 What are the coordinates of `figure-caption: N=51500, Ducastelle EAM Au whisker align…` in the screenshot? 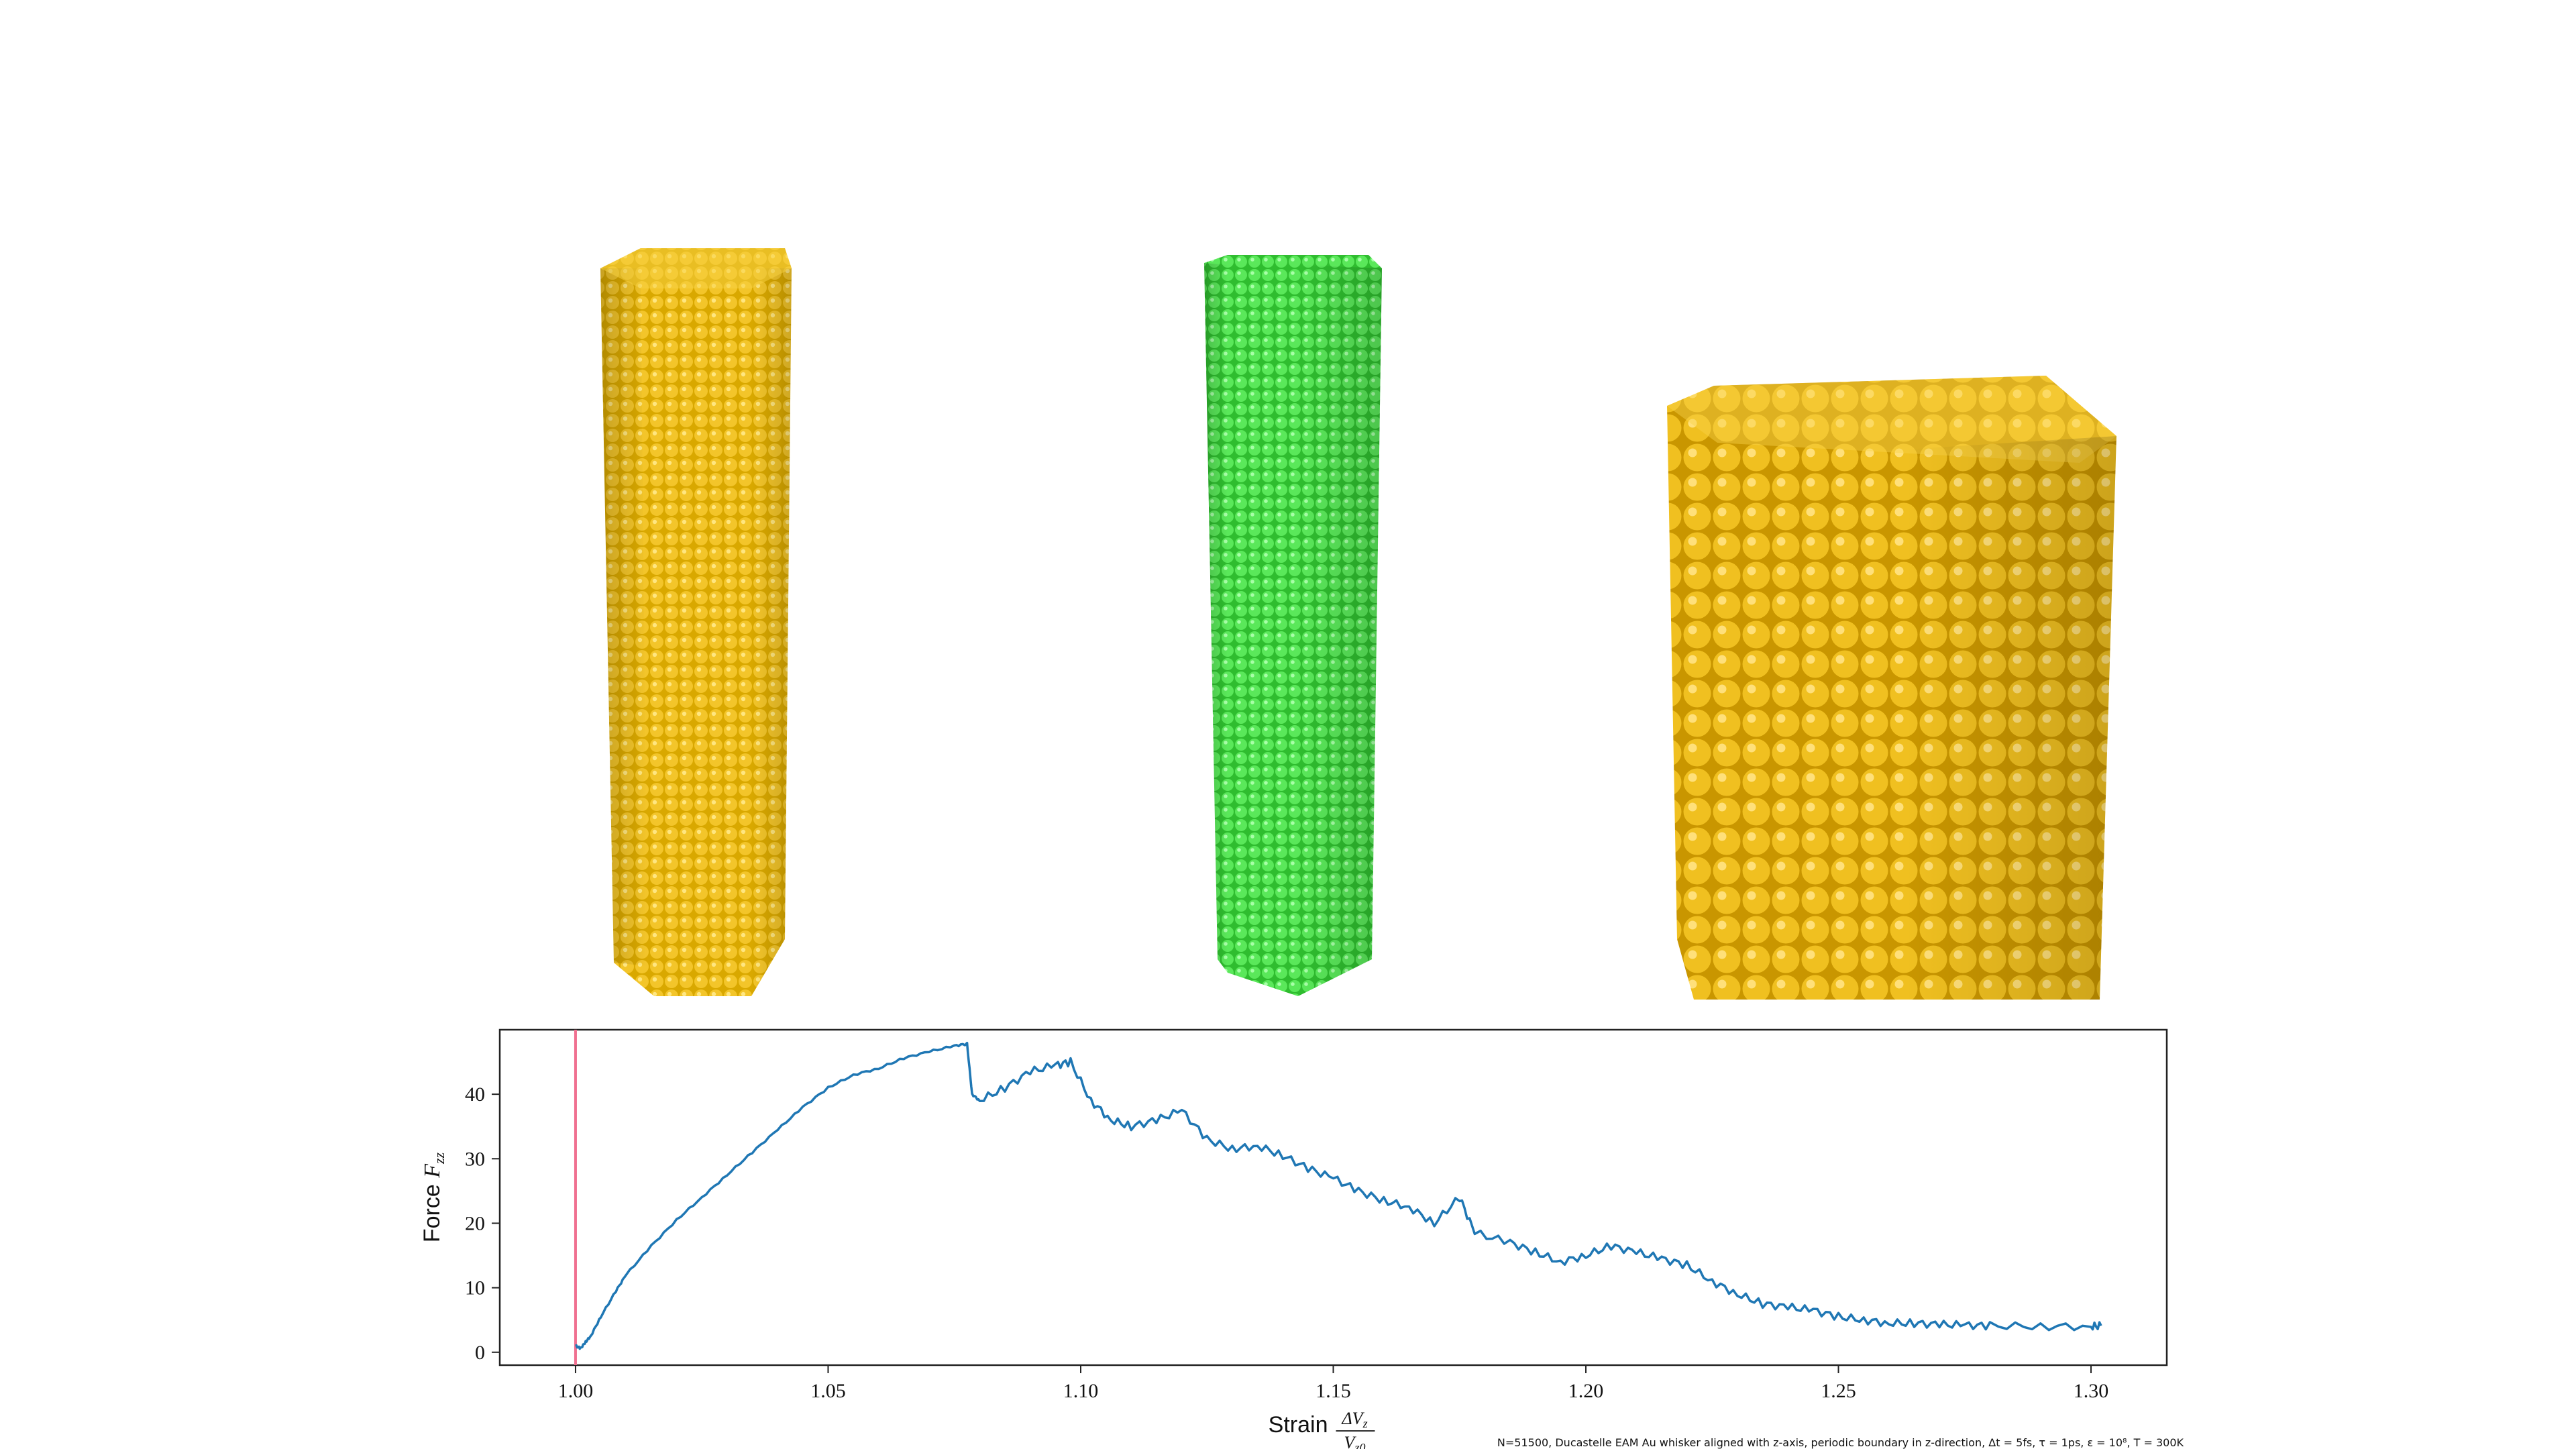 It's located at (1840, 1442).